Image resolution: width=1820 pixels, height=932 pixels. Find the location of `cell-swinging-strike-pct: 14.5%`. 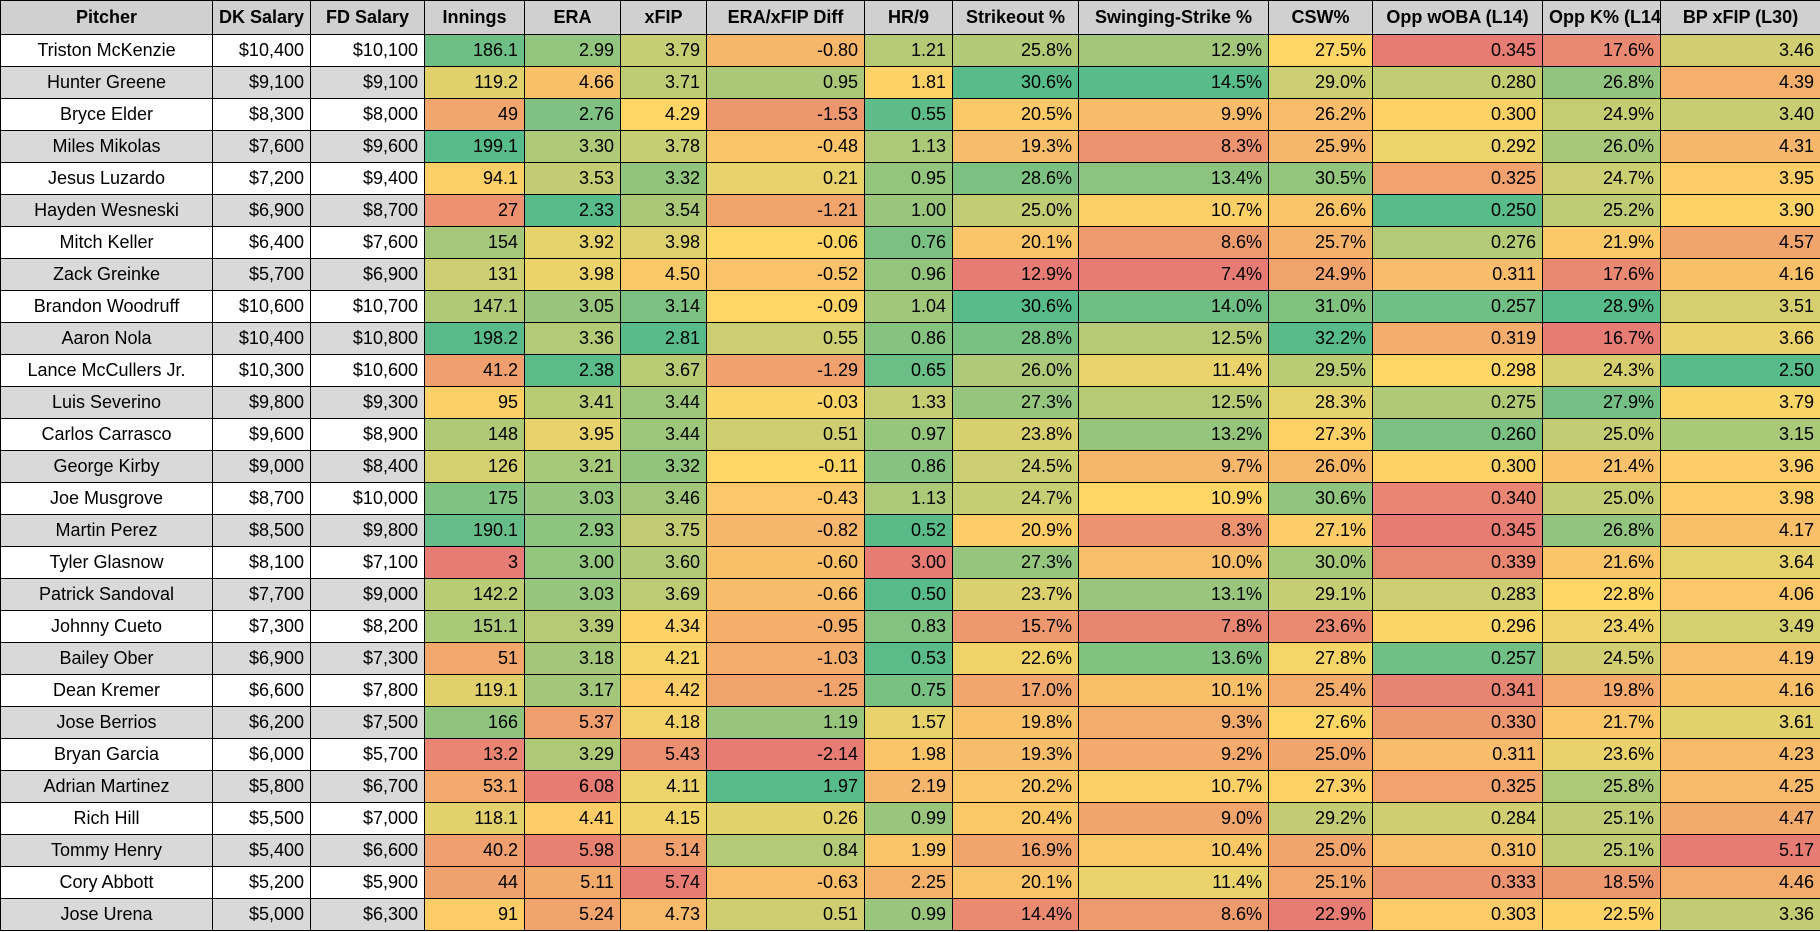

cell-swinging-strike-pct: 14.5% is located at coordinates (1173, 82).